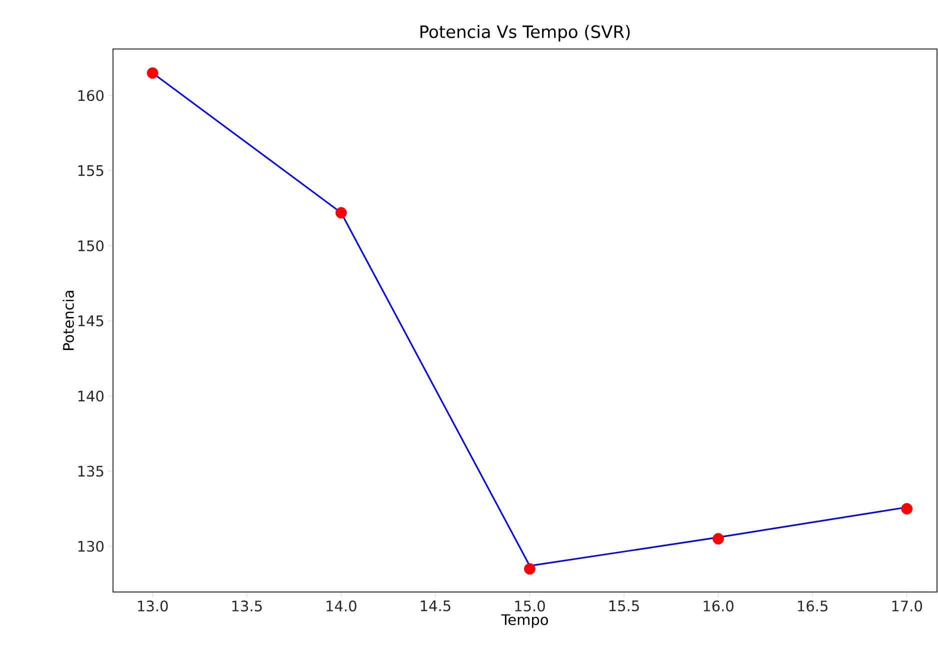 Image resolution: width=938 pixels, height=672 pixels. What do you see at coordinates (524, 621) in the screenshot?
I see `x-axis-title: Tempo` at bounding box center [524, 621].